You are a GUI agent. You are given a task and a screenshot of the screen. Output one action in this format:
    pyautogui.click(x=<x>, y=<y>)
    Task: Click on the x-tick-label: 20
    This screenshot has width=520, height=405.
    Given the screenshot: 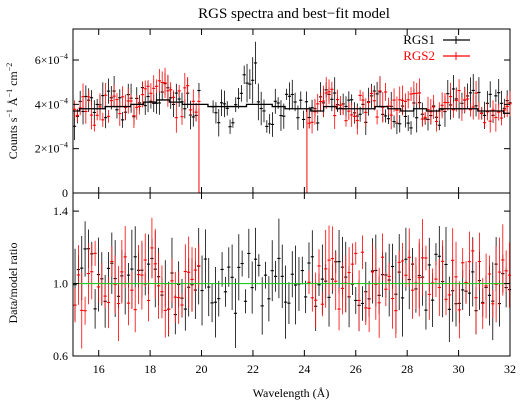 What is the action you would take?
    pyautogui.click(x=202, y=369)
    